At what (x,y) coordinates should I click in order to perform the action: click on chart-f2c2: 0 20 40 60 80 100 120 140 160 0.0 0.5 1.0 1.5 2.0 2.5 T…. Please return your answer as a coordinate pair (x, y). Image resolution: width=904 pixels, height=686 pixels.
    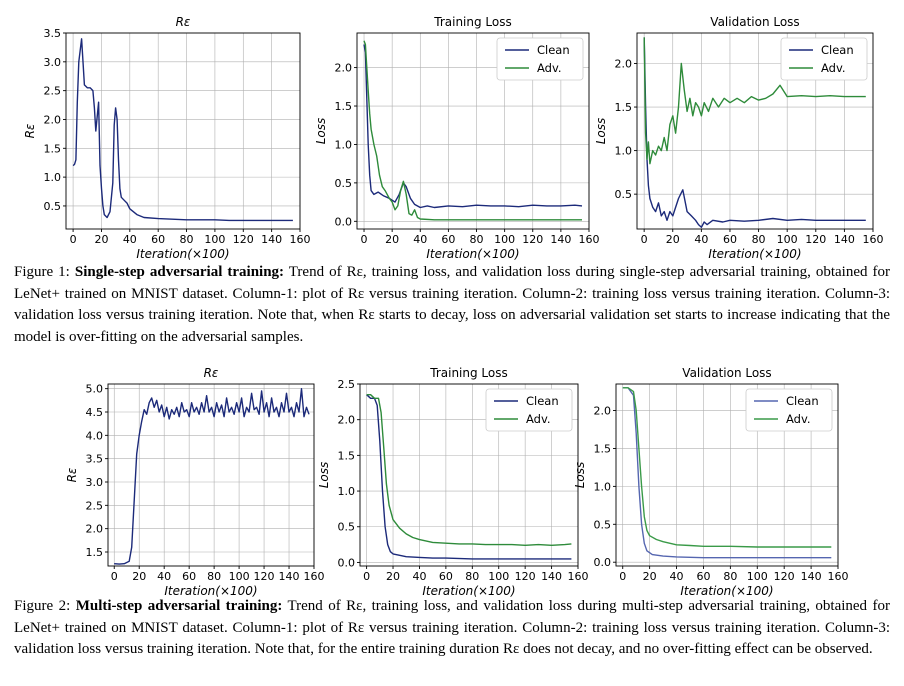
    Looking at the image, I should click on (453, 482).